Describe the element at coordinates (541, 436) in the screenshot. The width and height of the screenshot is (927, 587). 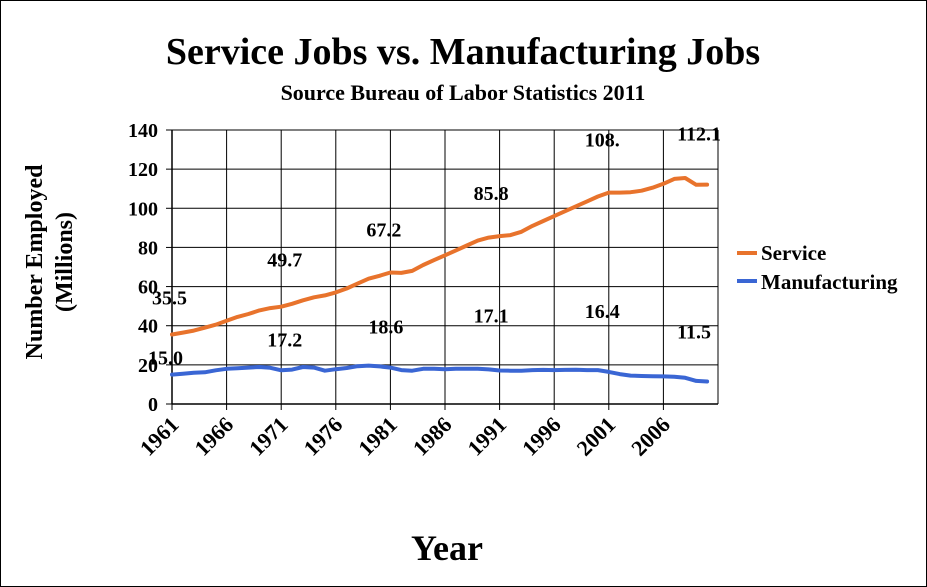
I see `x-tick-label: 1996` at that location.